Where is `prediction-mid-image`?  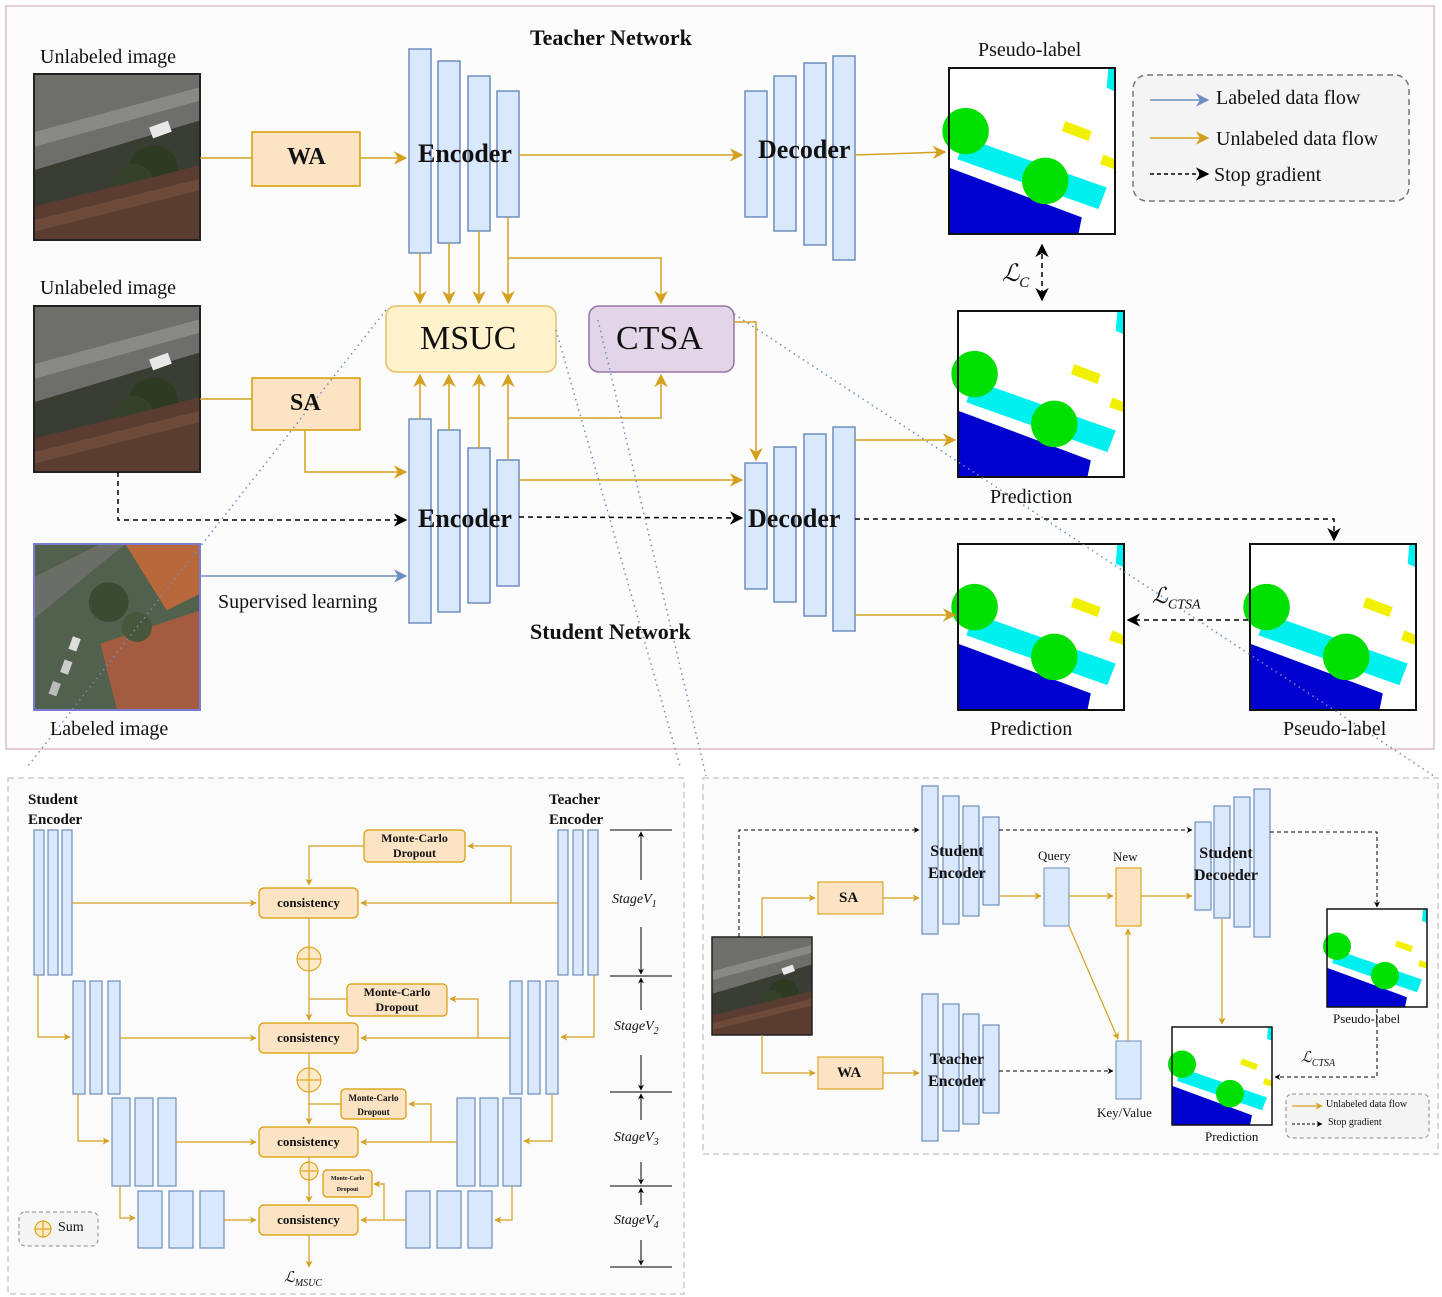 prediction-mid-image is located at coordinates (1038, 394).